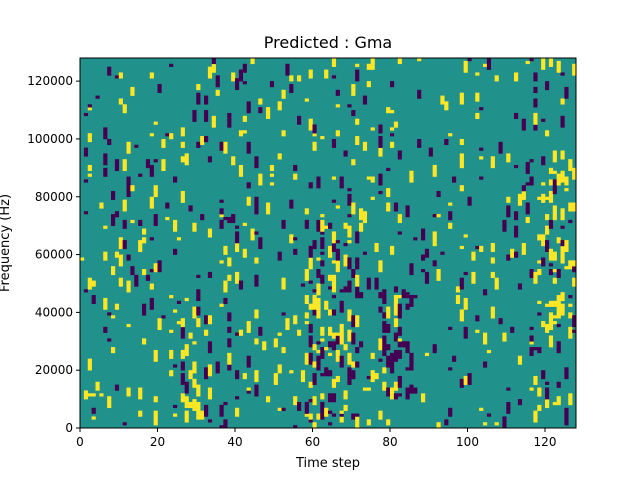  What do you see at coordinates (312, 442) in the screenshot?
I see `x-tick-label: 60` at bounding box center [312, 442].